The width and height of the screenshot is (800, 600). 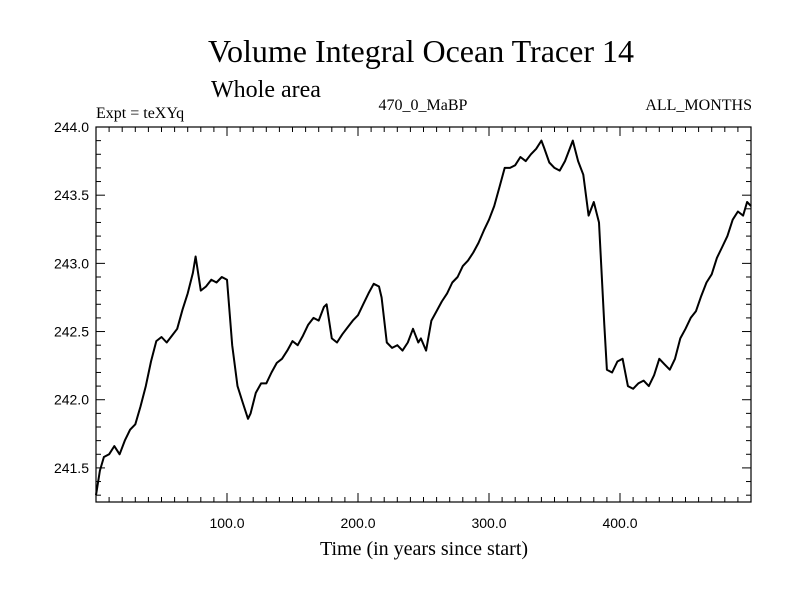 What do you see at coordinates (424, 549) in the screenshot?
I see `x-axis-title: Time (in years since start)` at bounding box center [424, 549].